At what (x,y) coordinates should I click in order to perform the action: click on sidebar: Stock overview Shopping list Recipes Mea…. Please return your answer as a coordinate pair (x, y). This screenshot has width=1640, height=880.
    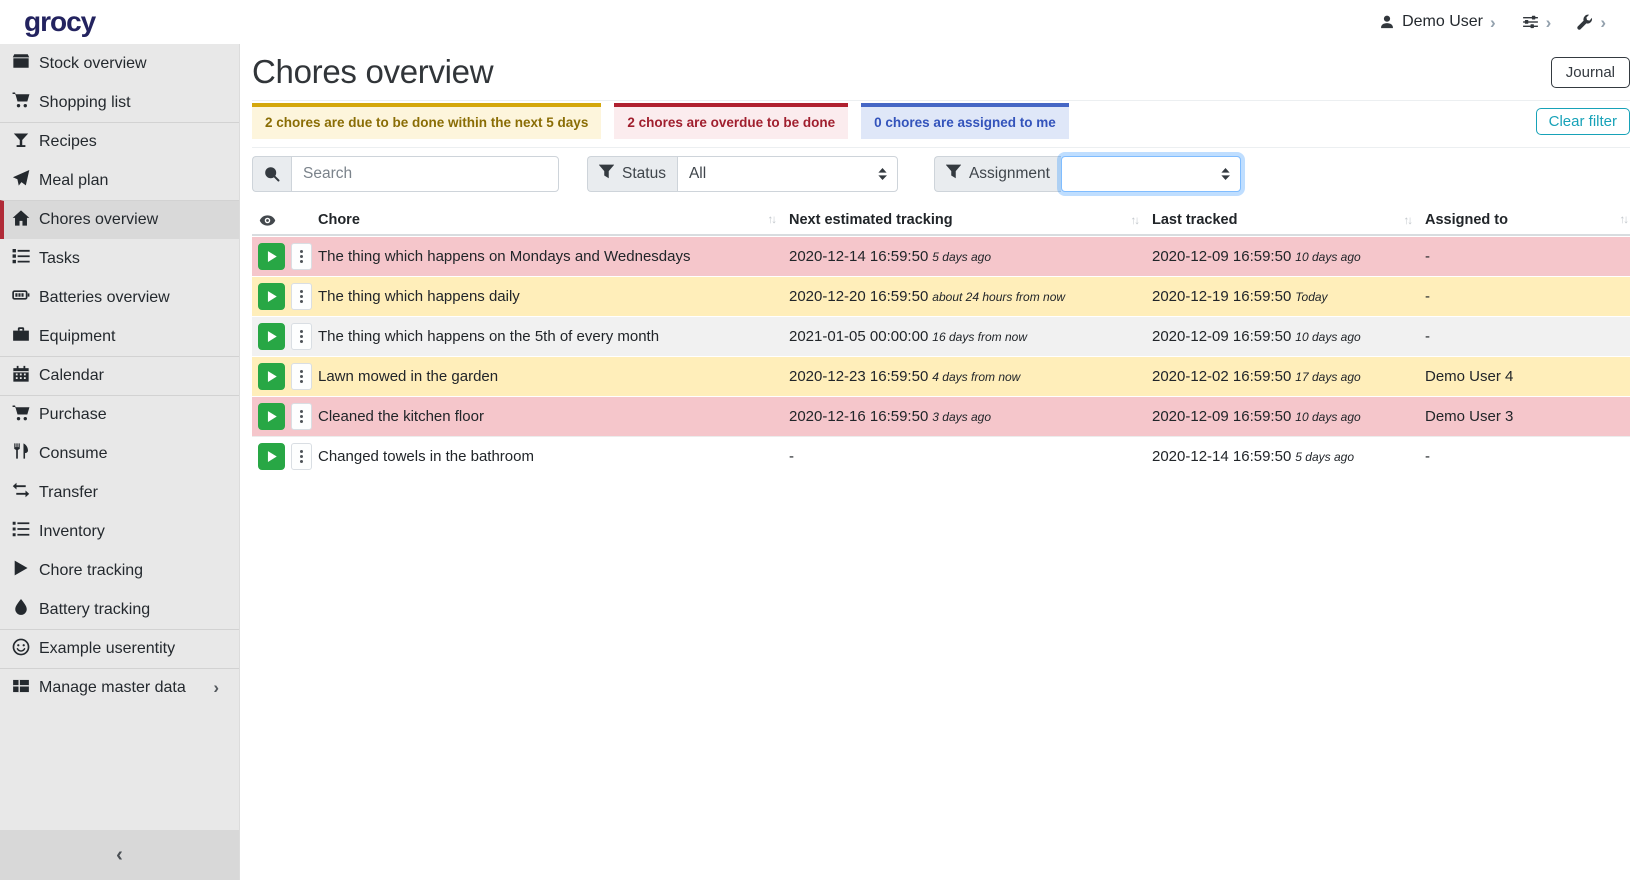
    Looking at the image, I should click on (120, 462).